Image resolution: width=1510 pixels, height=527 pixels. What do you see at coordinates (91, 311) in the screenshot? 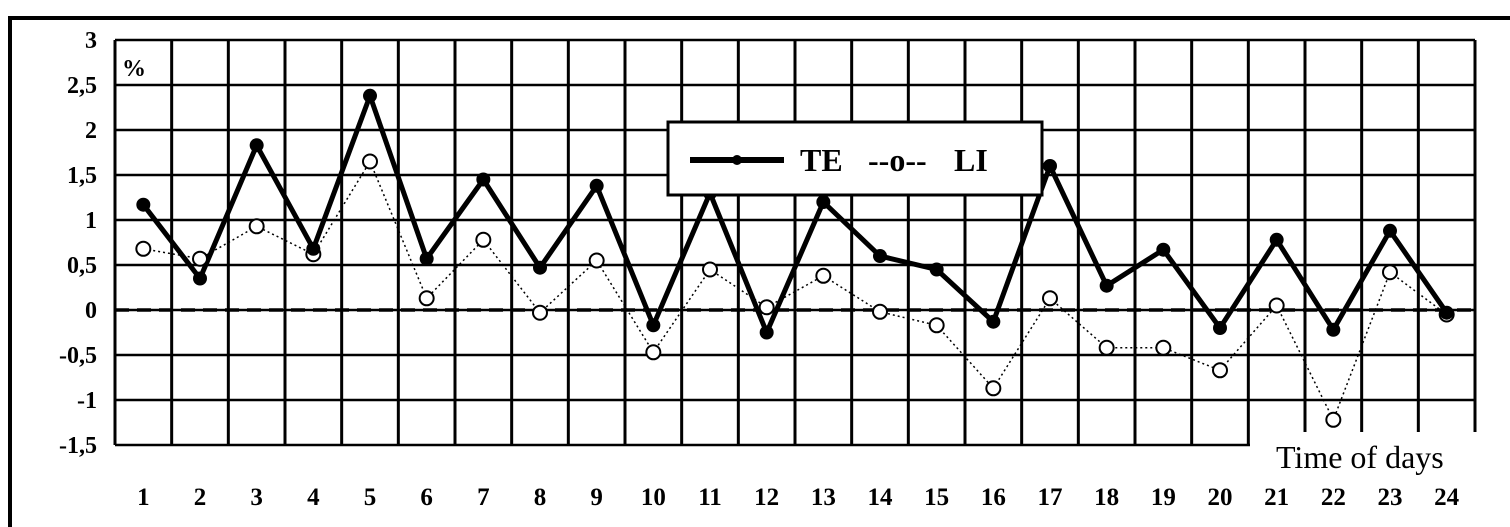
I see `y-tick-label: 0` at bounding box center [91, 311].